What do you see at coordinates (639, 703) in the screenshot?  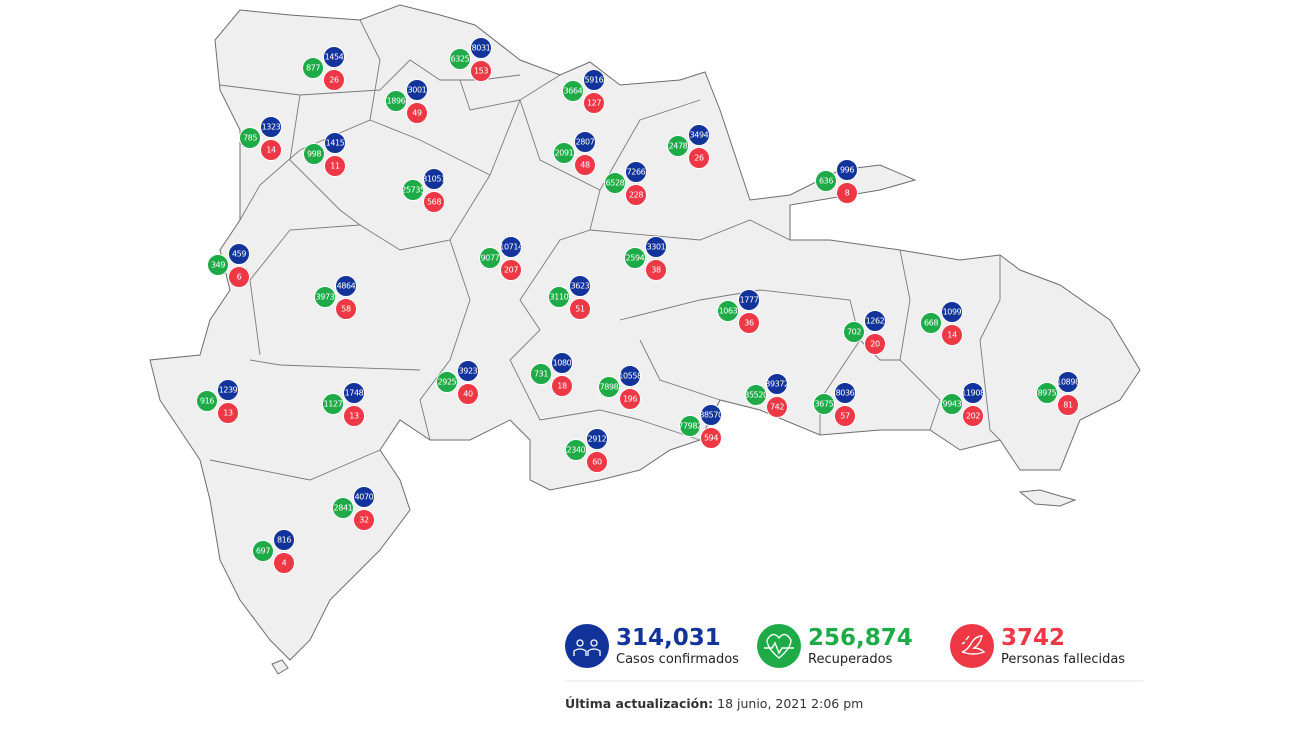 I see `update-label: Última actualización:` at bounding box center [639, 703].